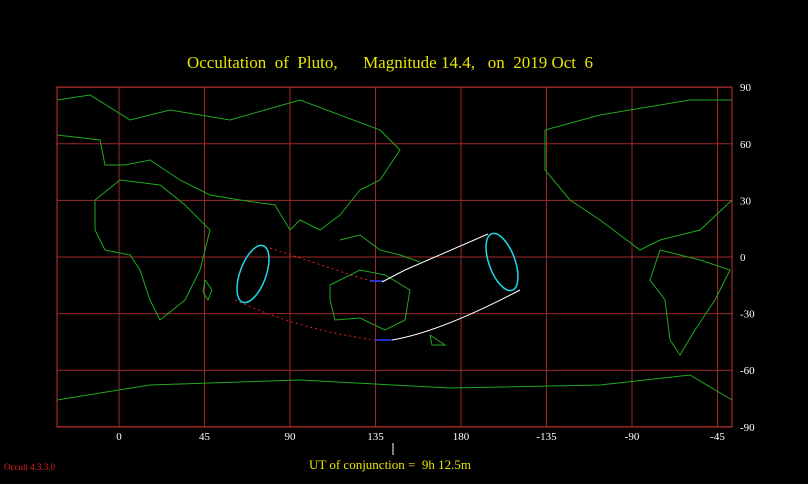  What do you see at coordinates (743, 258) in the screenshot?
I see `latitude-label: 0` at bounding box center [743, 258].